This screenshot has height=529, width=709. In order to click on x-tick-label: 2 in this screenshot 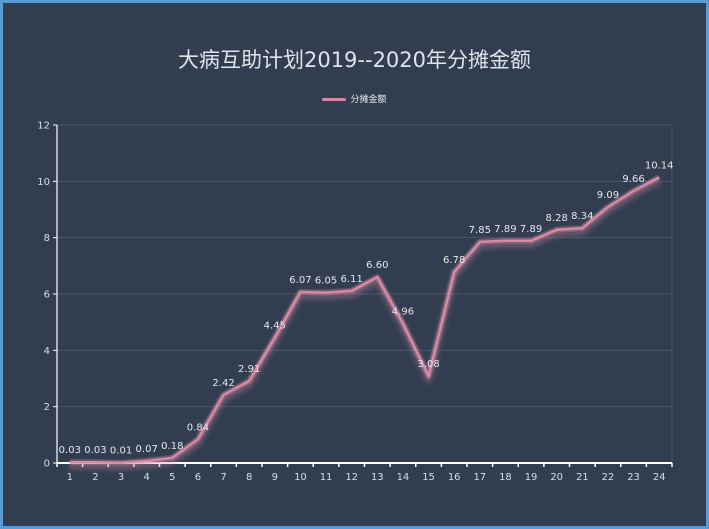, I will do `click(95, 477)`.